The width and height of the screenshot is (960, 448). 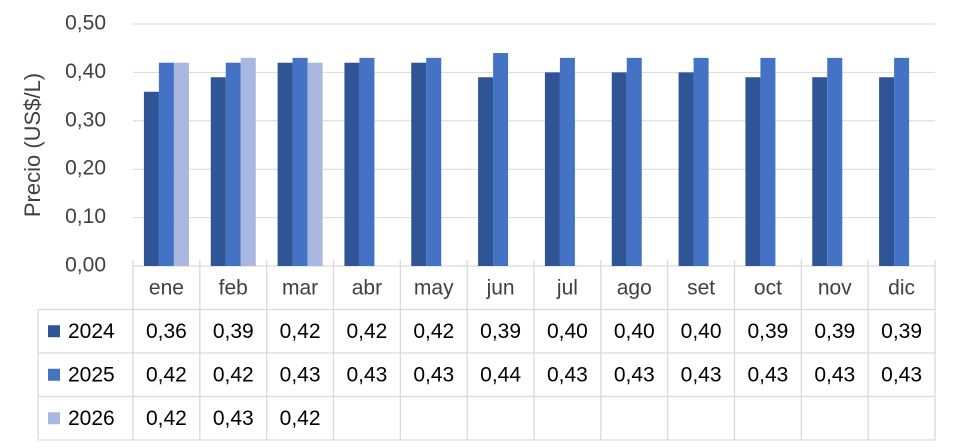 I want to click on y-tick-label: 0,00, so click(x=85, y=265).